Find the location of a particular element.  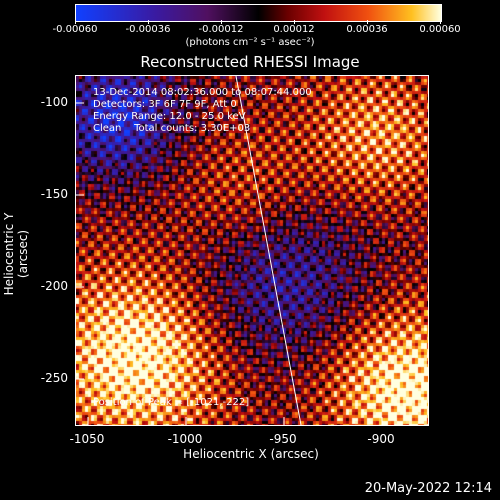

colorbar-tick-label: 0.00012 is located at coordinates (294, 29).